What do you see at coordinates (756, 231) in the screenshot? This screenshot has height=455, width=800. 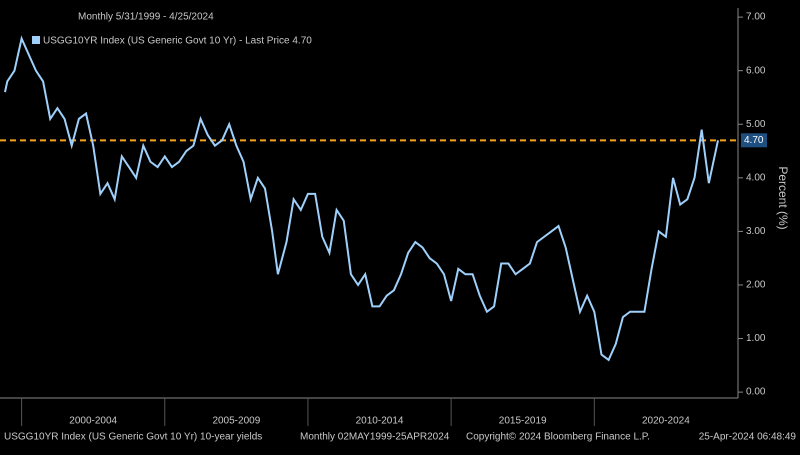 I see `y-tick-label: 3.00` at bounding box center [756, 231].